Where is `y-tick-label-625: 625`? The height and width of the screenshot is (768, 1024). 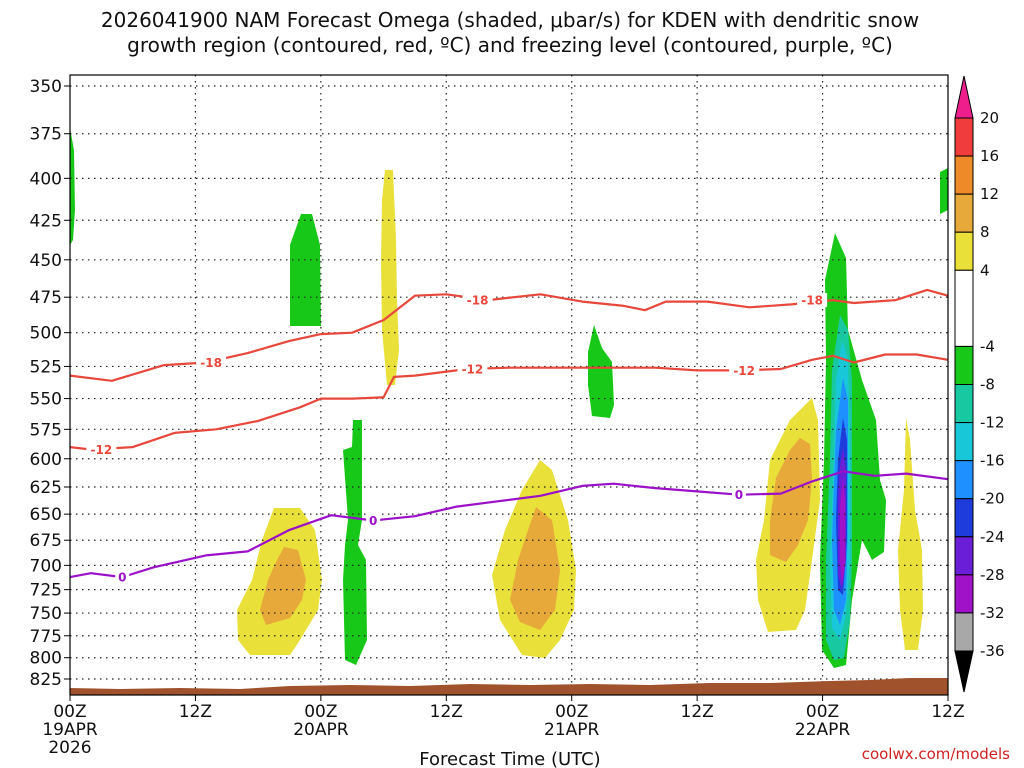 y-tick-label-625: 625 is located at coordinates (46, 488).